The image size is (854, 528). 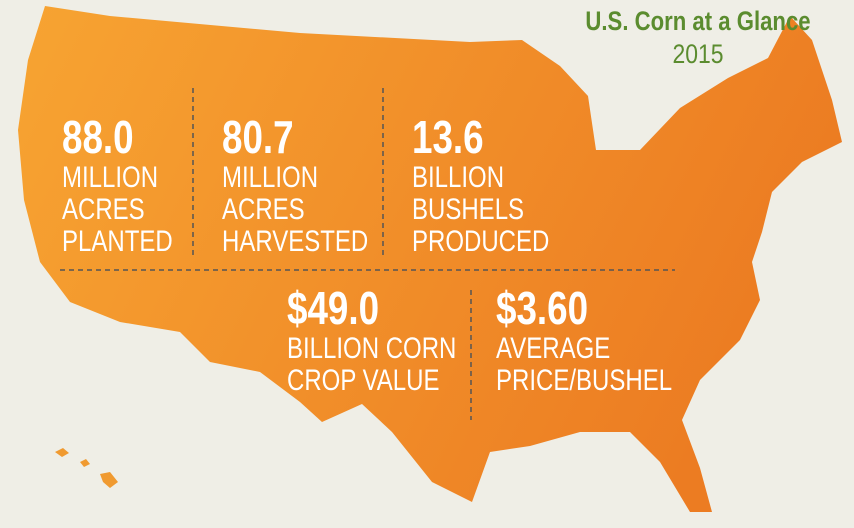 I want to click on stat: 80.7 MILLION ACRES HARVESTED, so click(x=295, y=185).